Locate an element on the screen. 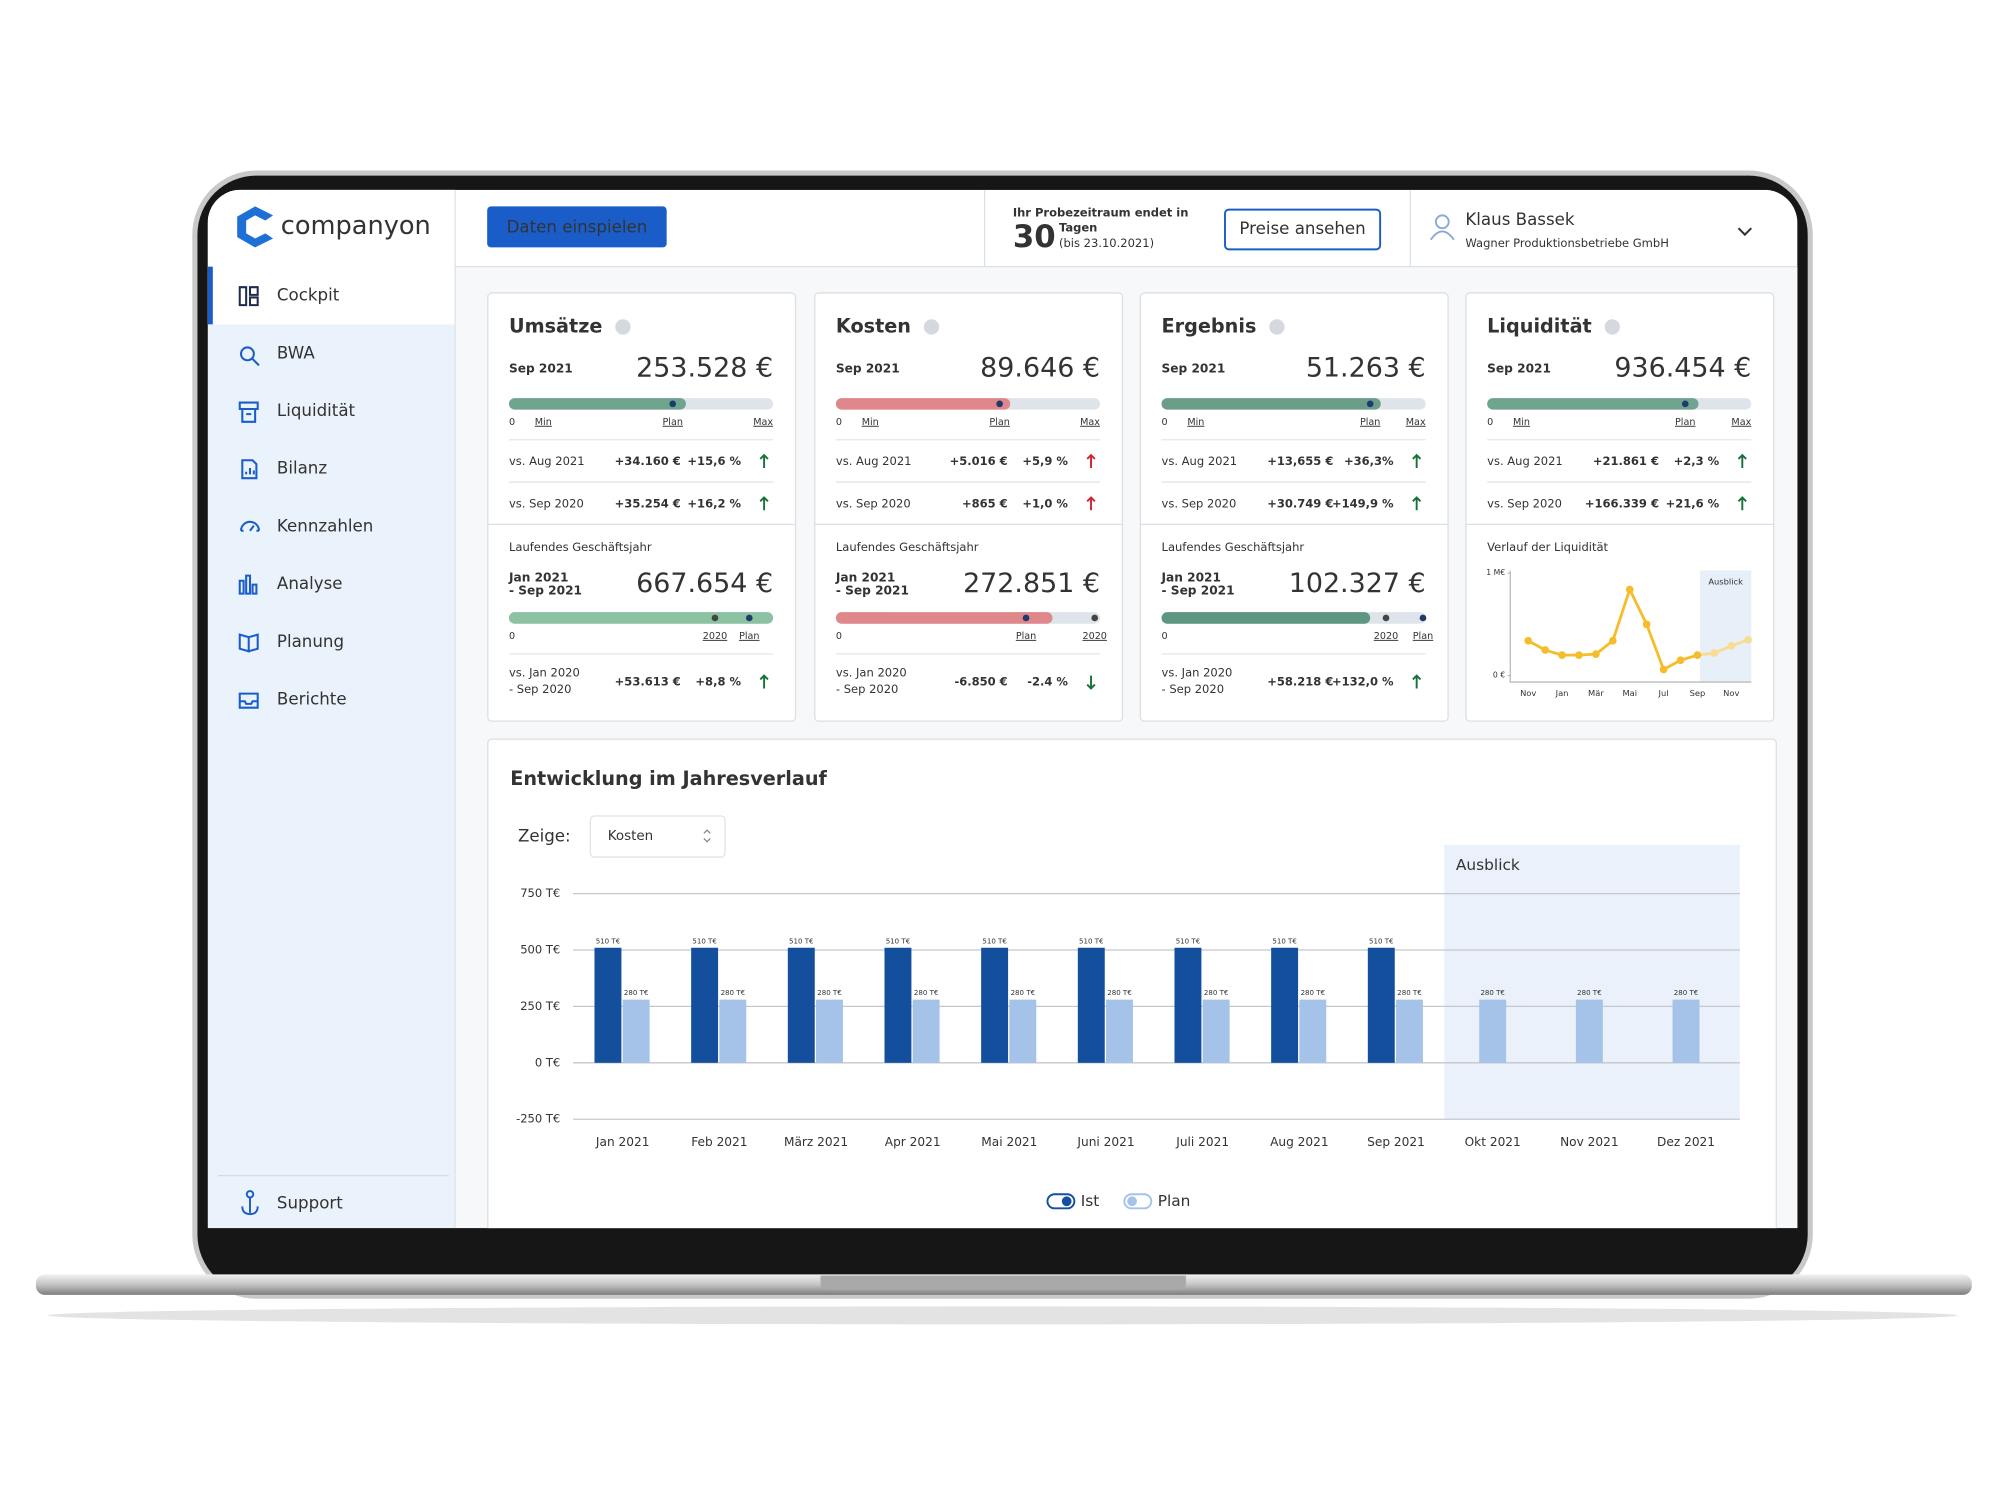 This screenshot has width=2000, height=1500. card-value: 936.454 € is located at coordinates (1682, 368).